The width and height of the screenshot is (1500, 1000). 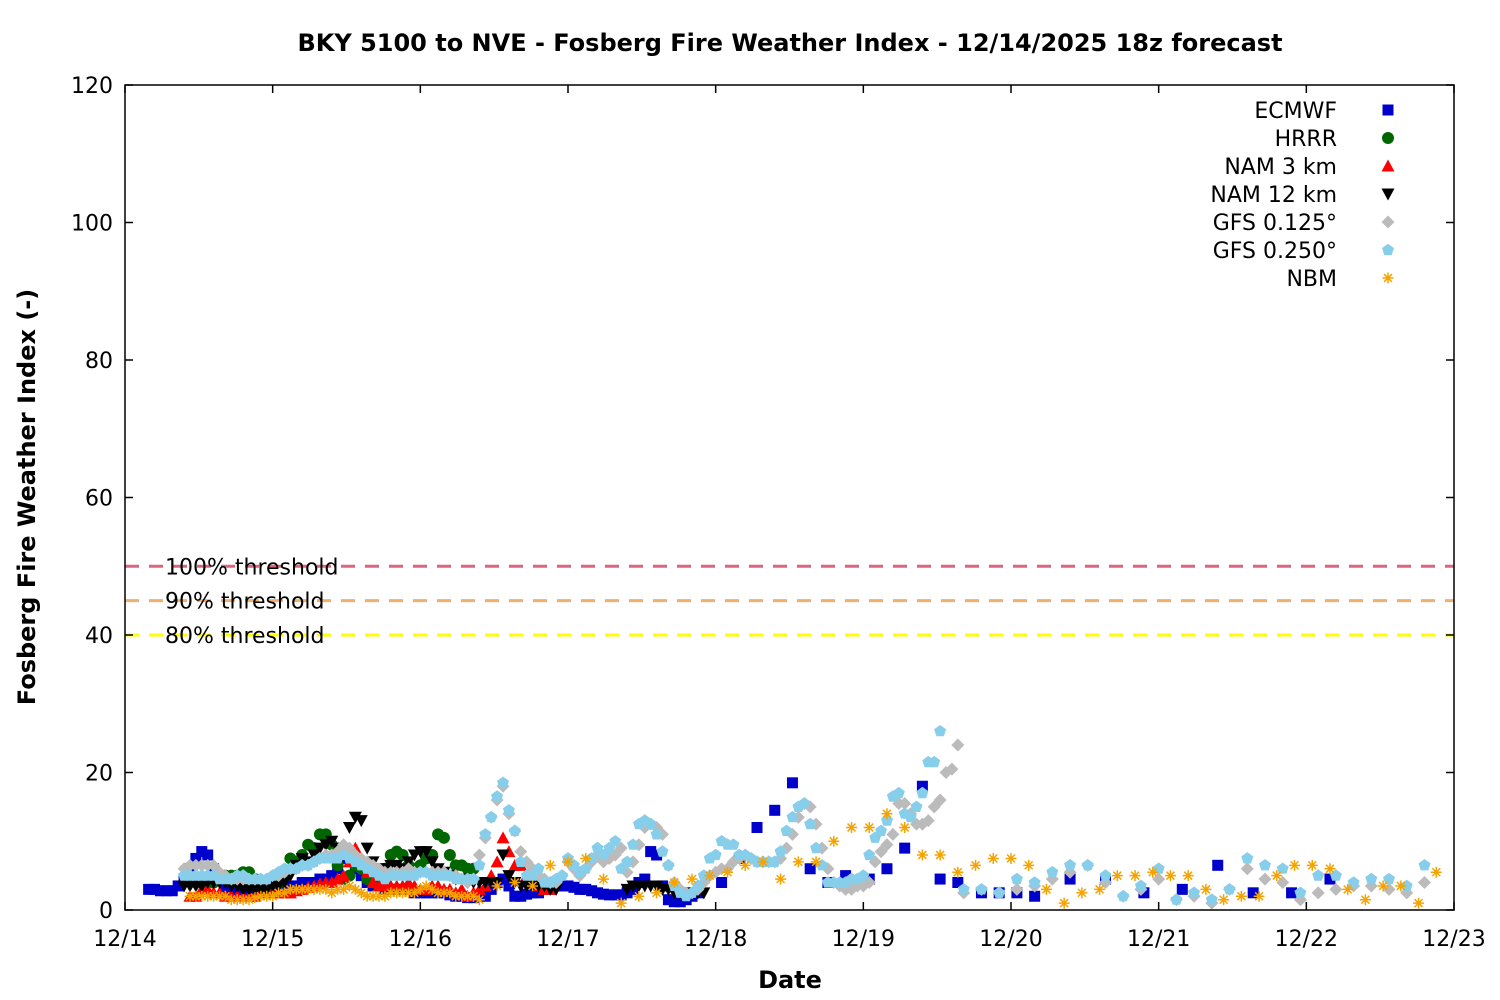 I want to click on y-tick-label: 80, so click(x=99, y=361).